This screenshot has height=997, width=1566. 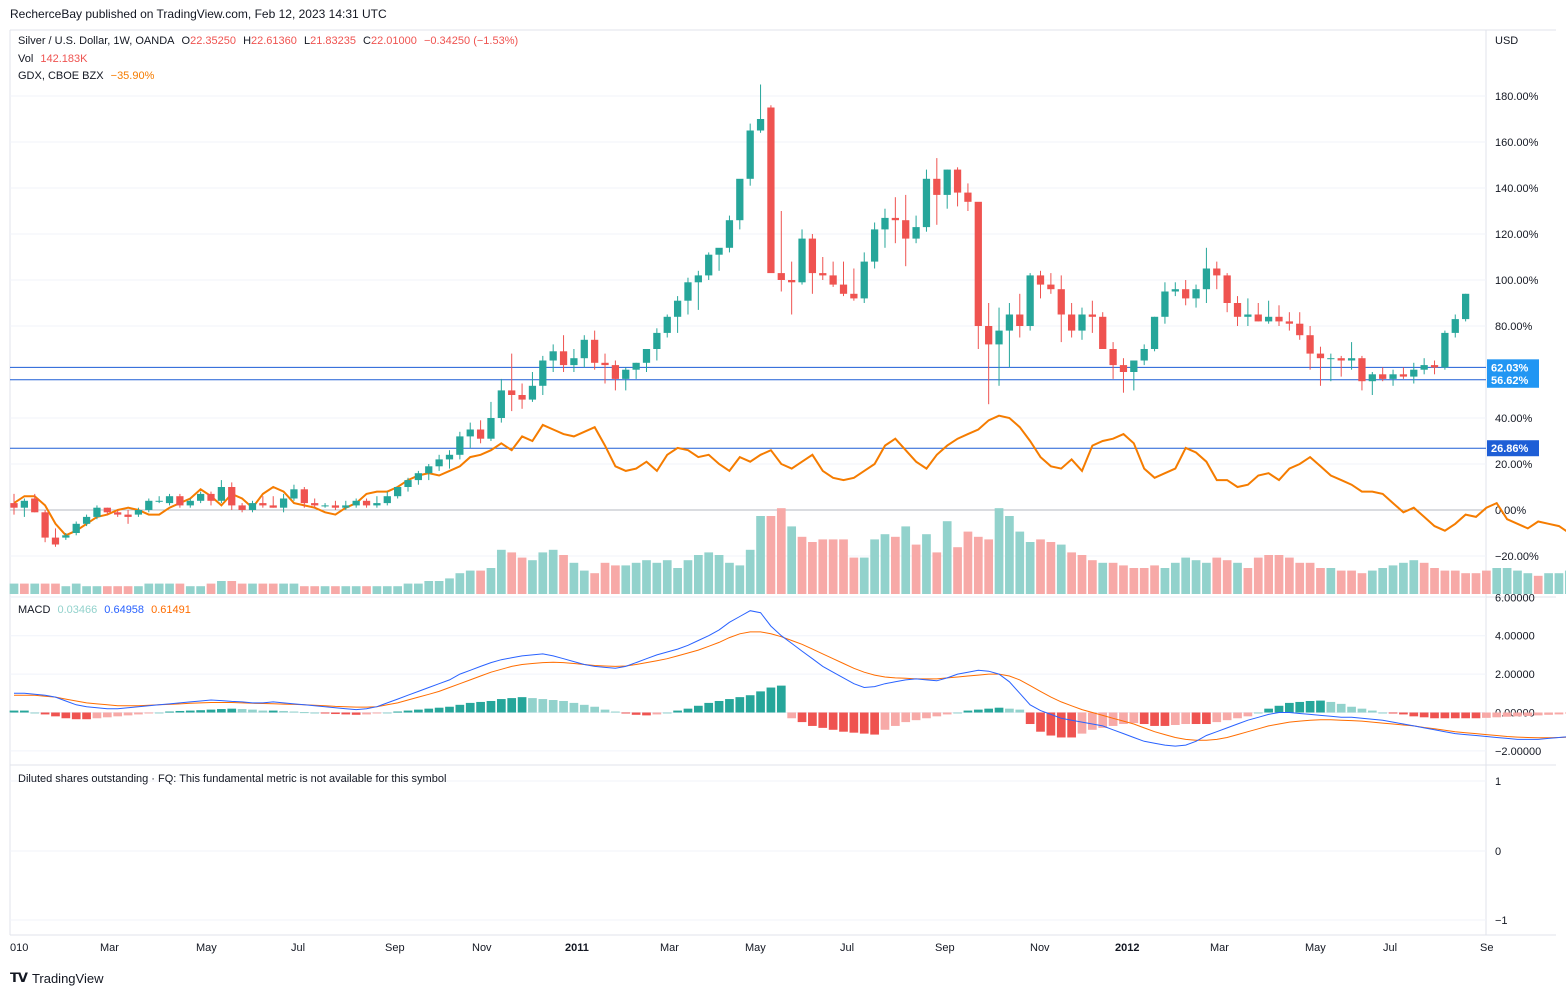 What do you see at coordinates (77, 610) in the screenshot?
I see `macd-hist-value: 0.03466` at bounding box center [77, 610].